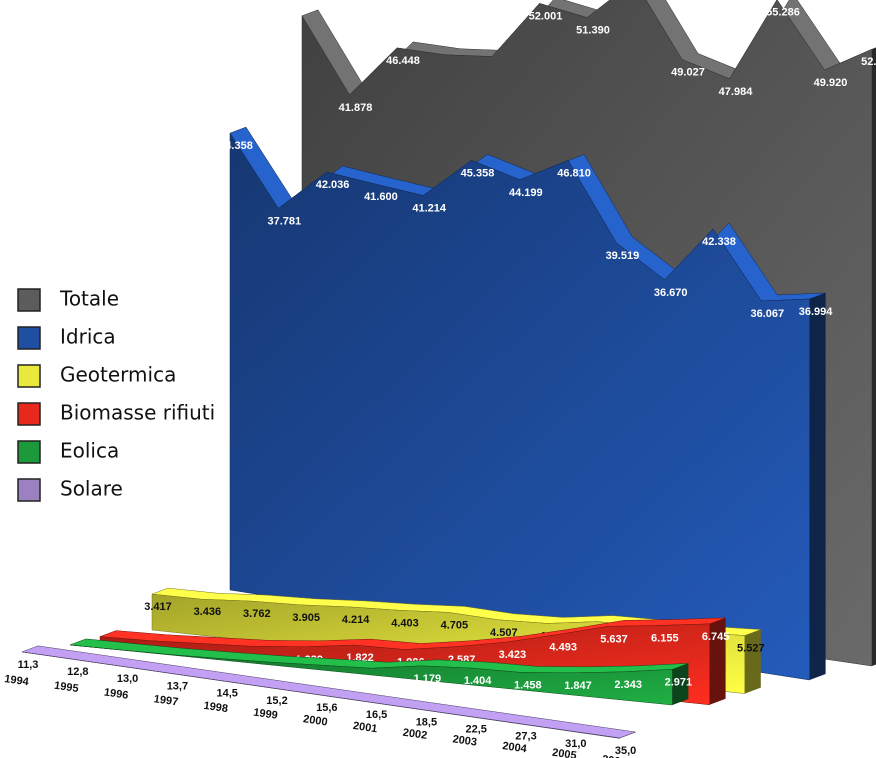 This screenshot has width=876, height=758. What do you see at coordinates (137, 413) in the screenshot?
I see `legend-label: Biomasse rifiuti` at bounding box center [137, 413].